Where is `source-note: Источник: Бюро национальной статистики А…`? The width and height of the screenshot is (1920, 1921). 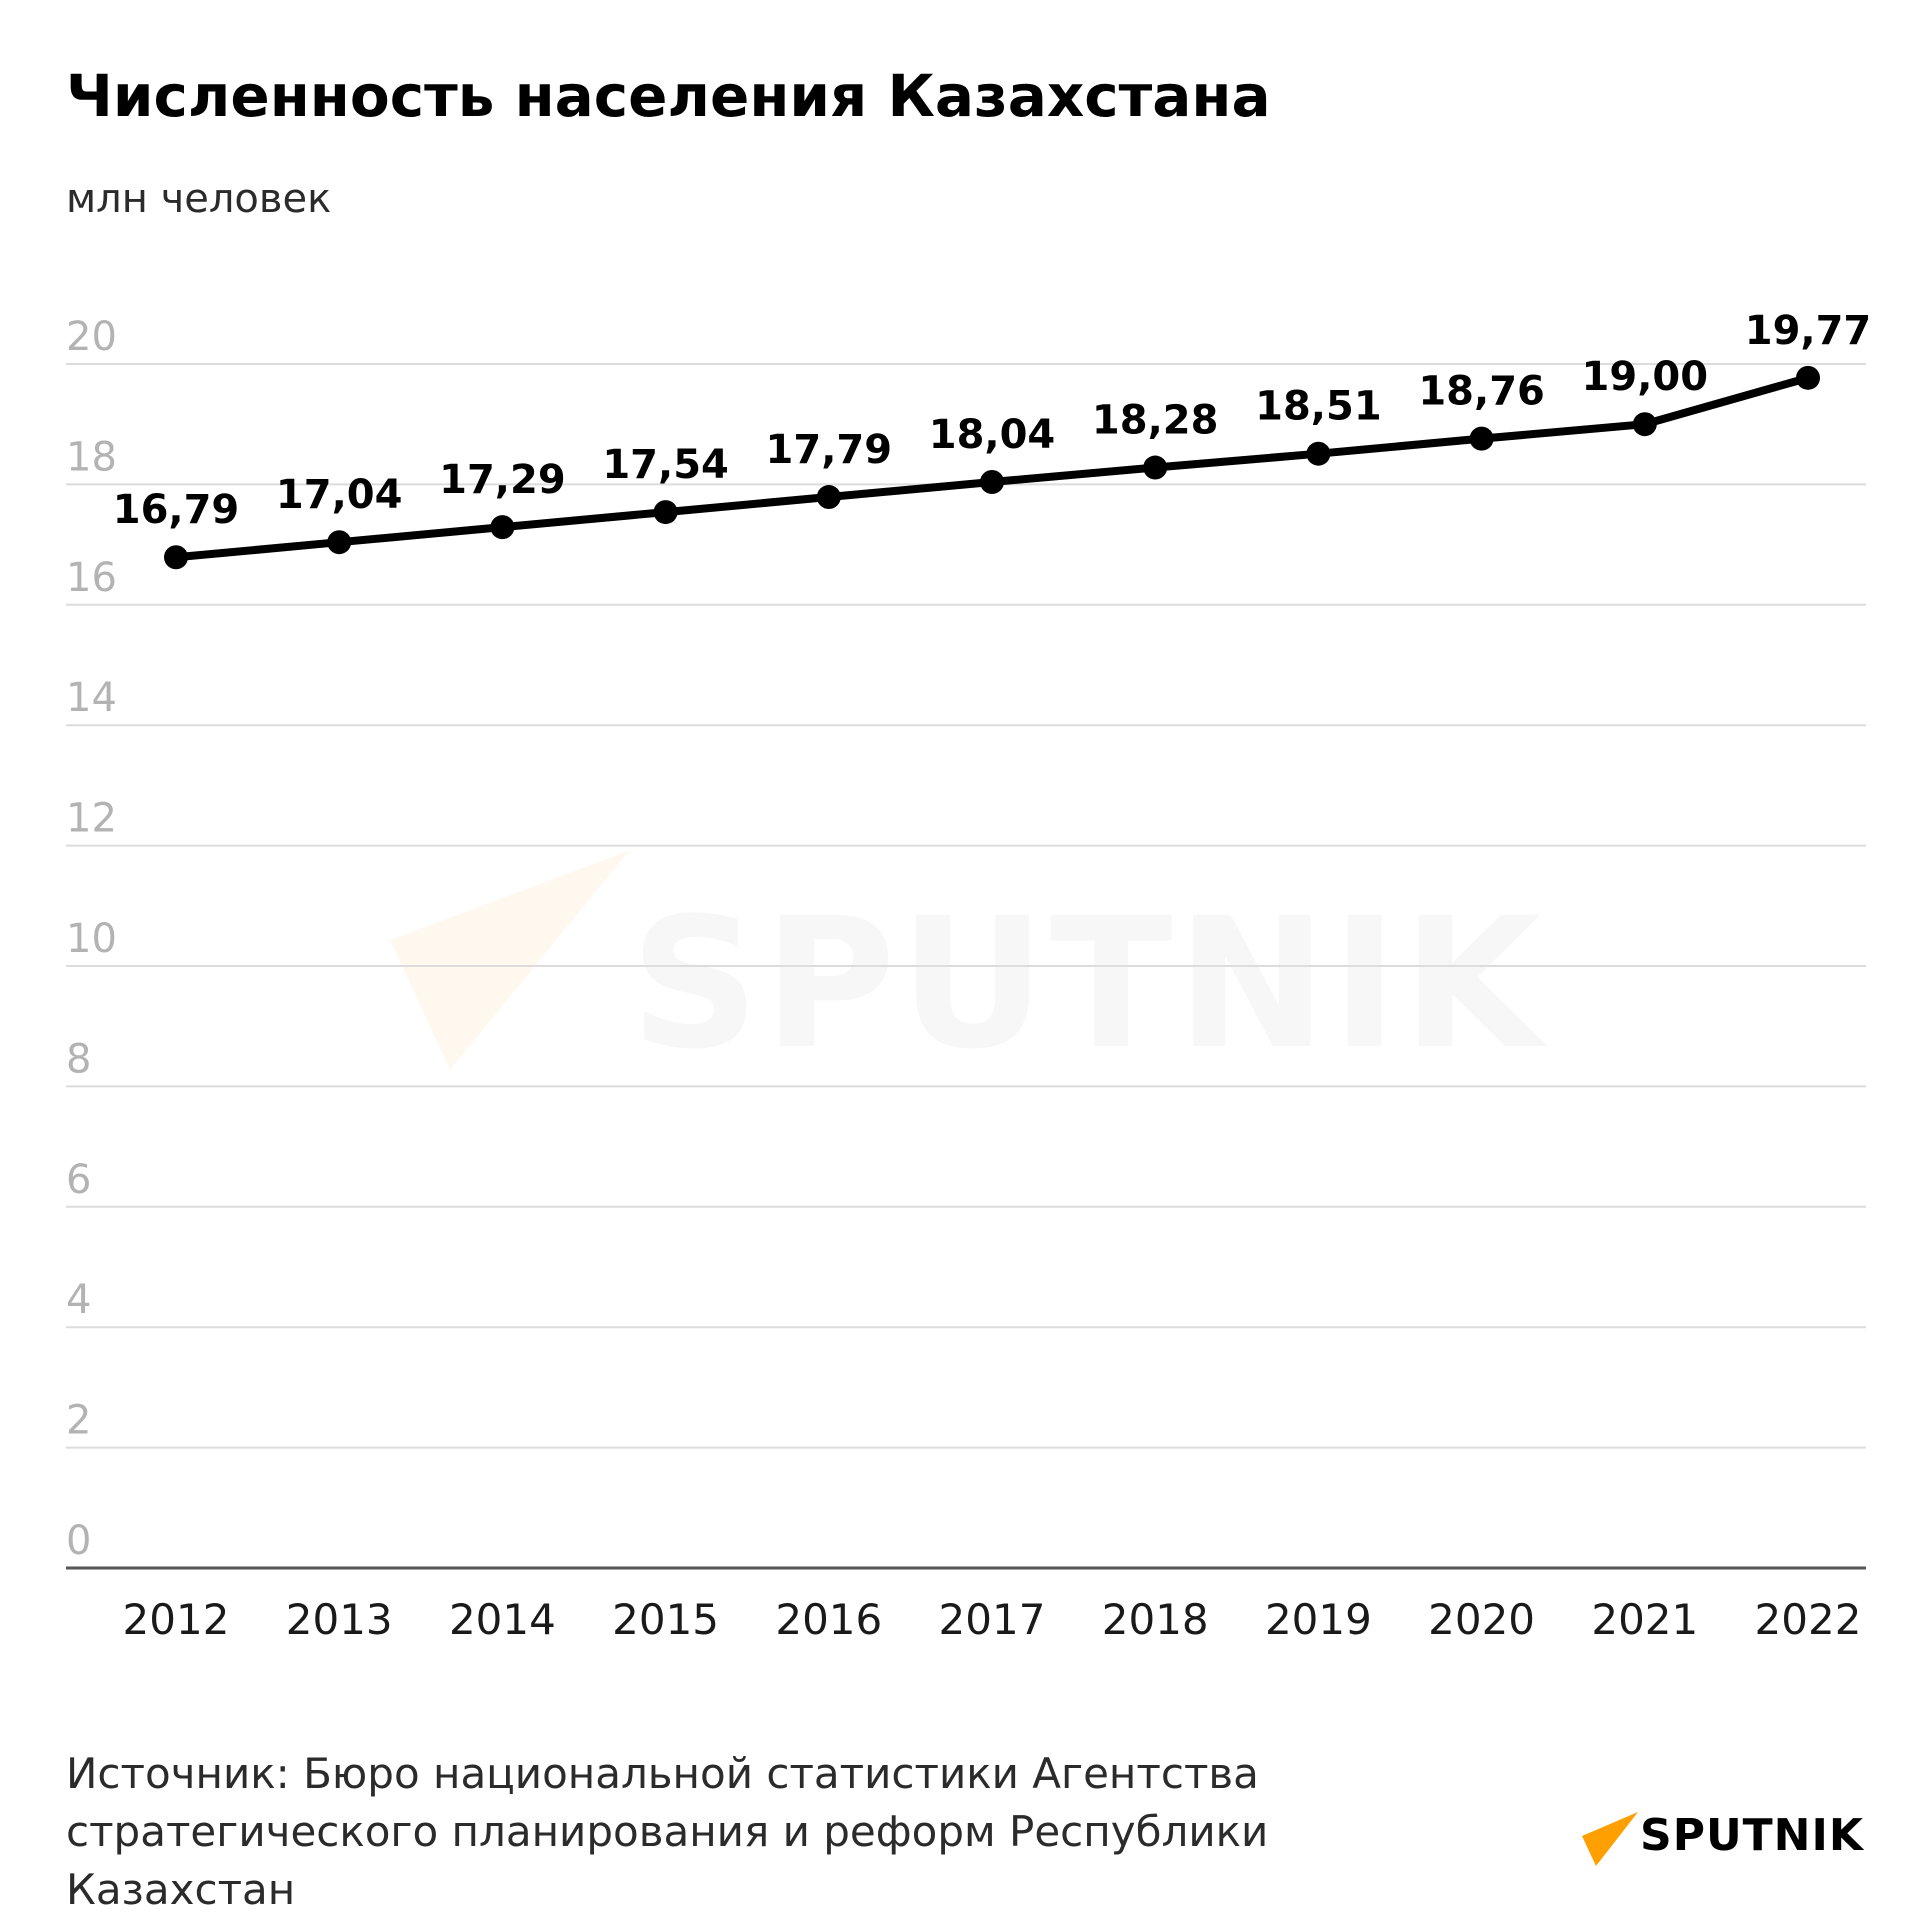 source-note: Источник: Бюро национальной статистики А… is located at coordinates (667, 1831).